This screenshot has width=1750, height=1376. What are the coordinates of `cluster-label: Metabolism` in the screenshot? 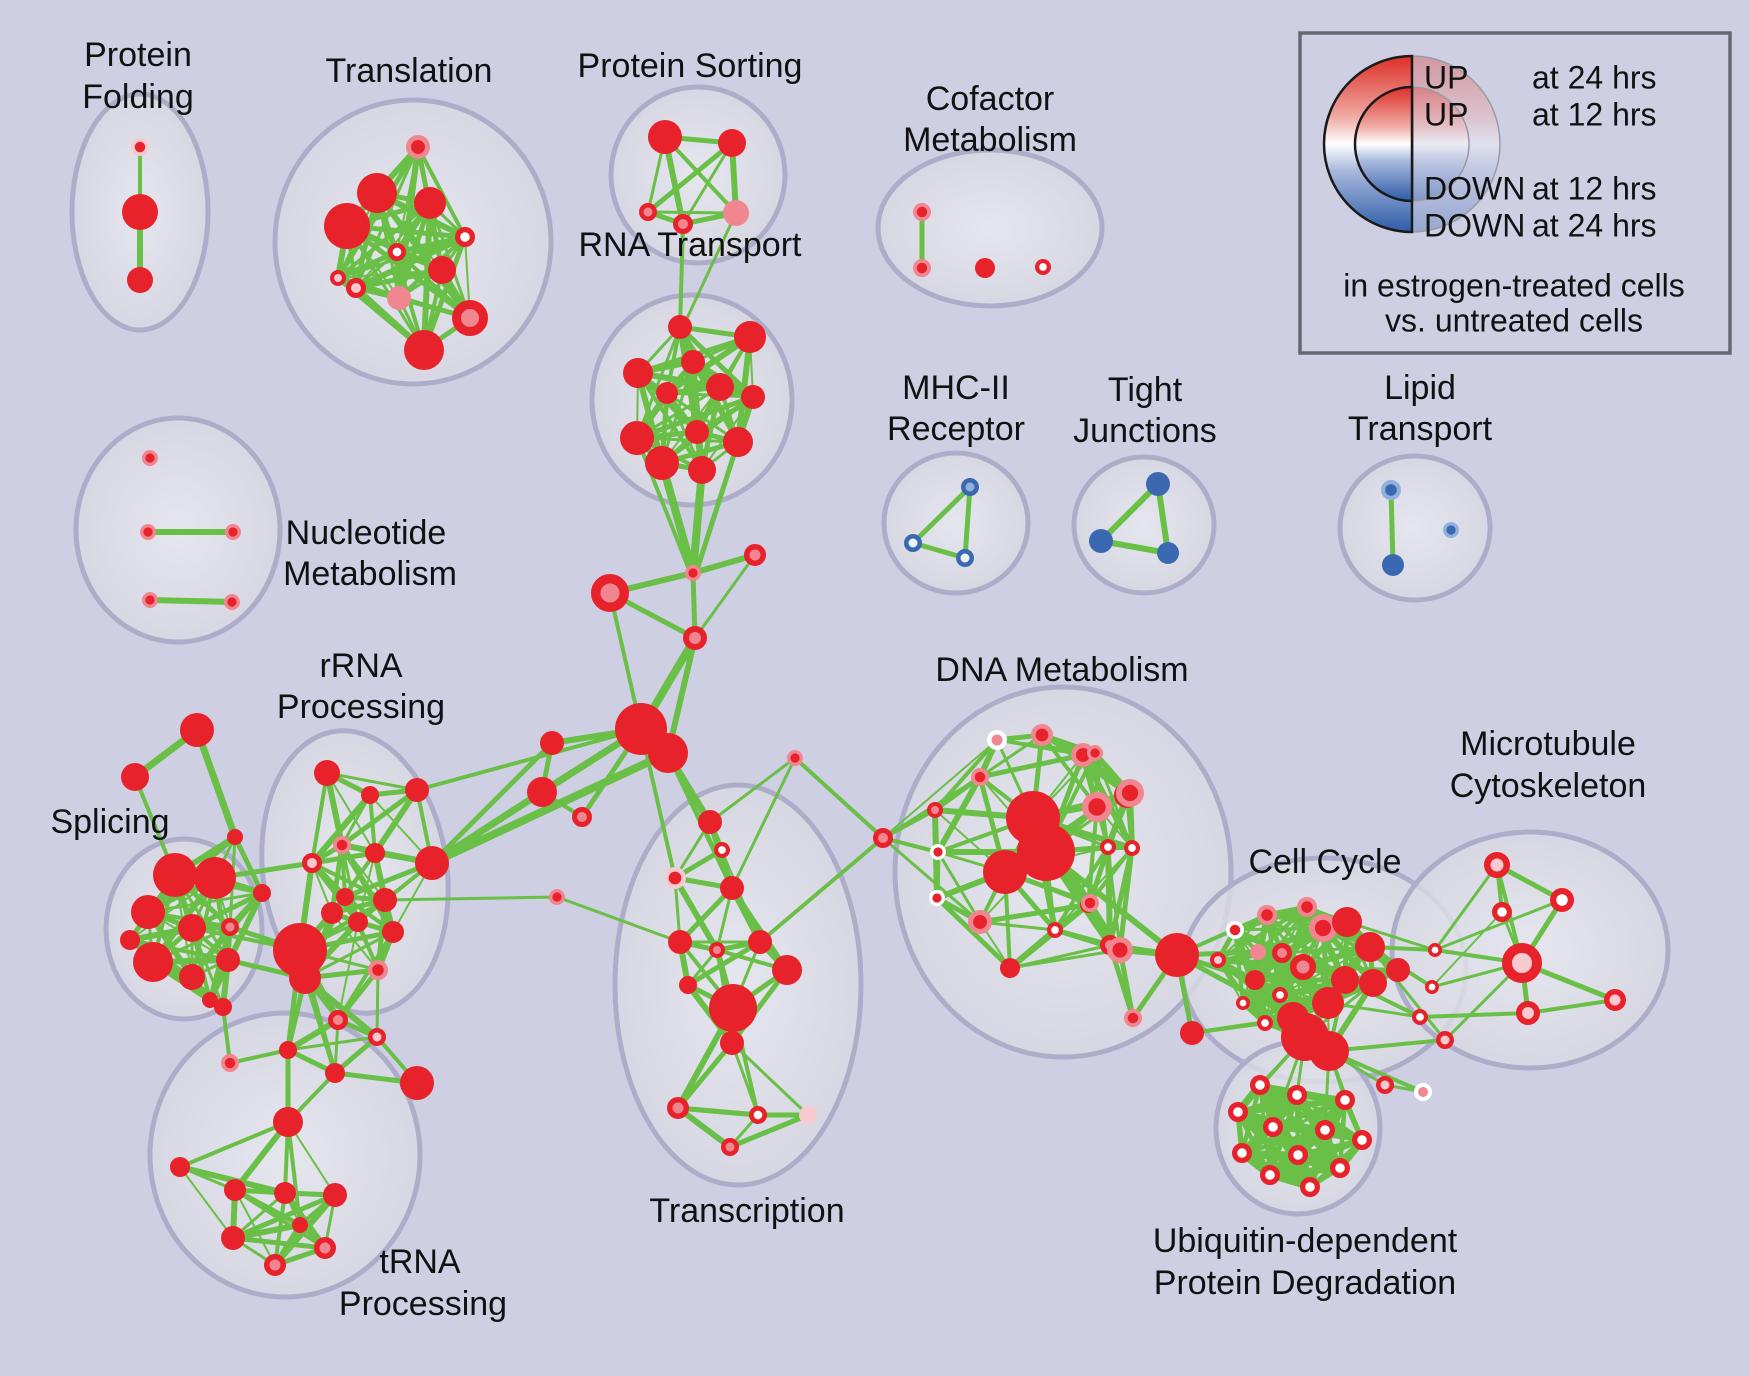 It's located at (370, 574).